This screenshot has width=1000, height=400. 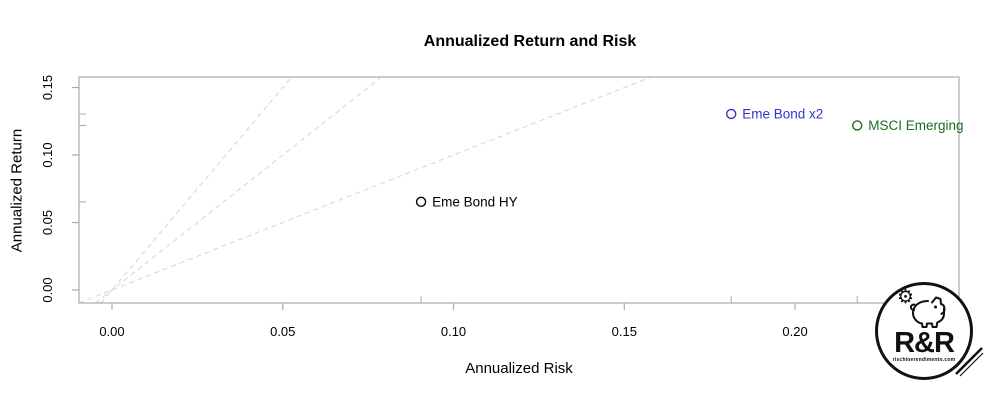 What do you see at coordinates (453, 331) in the screenshot?
I see `x-tick-label: 0.10` at bounding box center [453, 331].